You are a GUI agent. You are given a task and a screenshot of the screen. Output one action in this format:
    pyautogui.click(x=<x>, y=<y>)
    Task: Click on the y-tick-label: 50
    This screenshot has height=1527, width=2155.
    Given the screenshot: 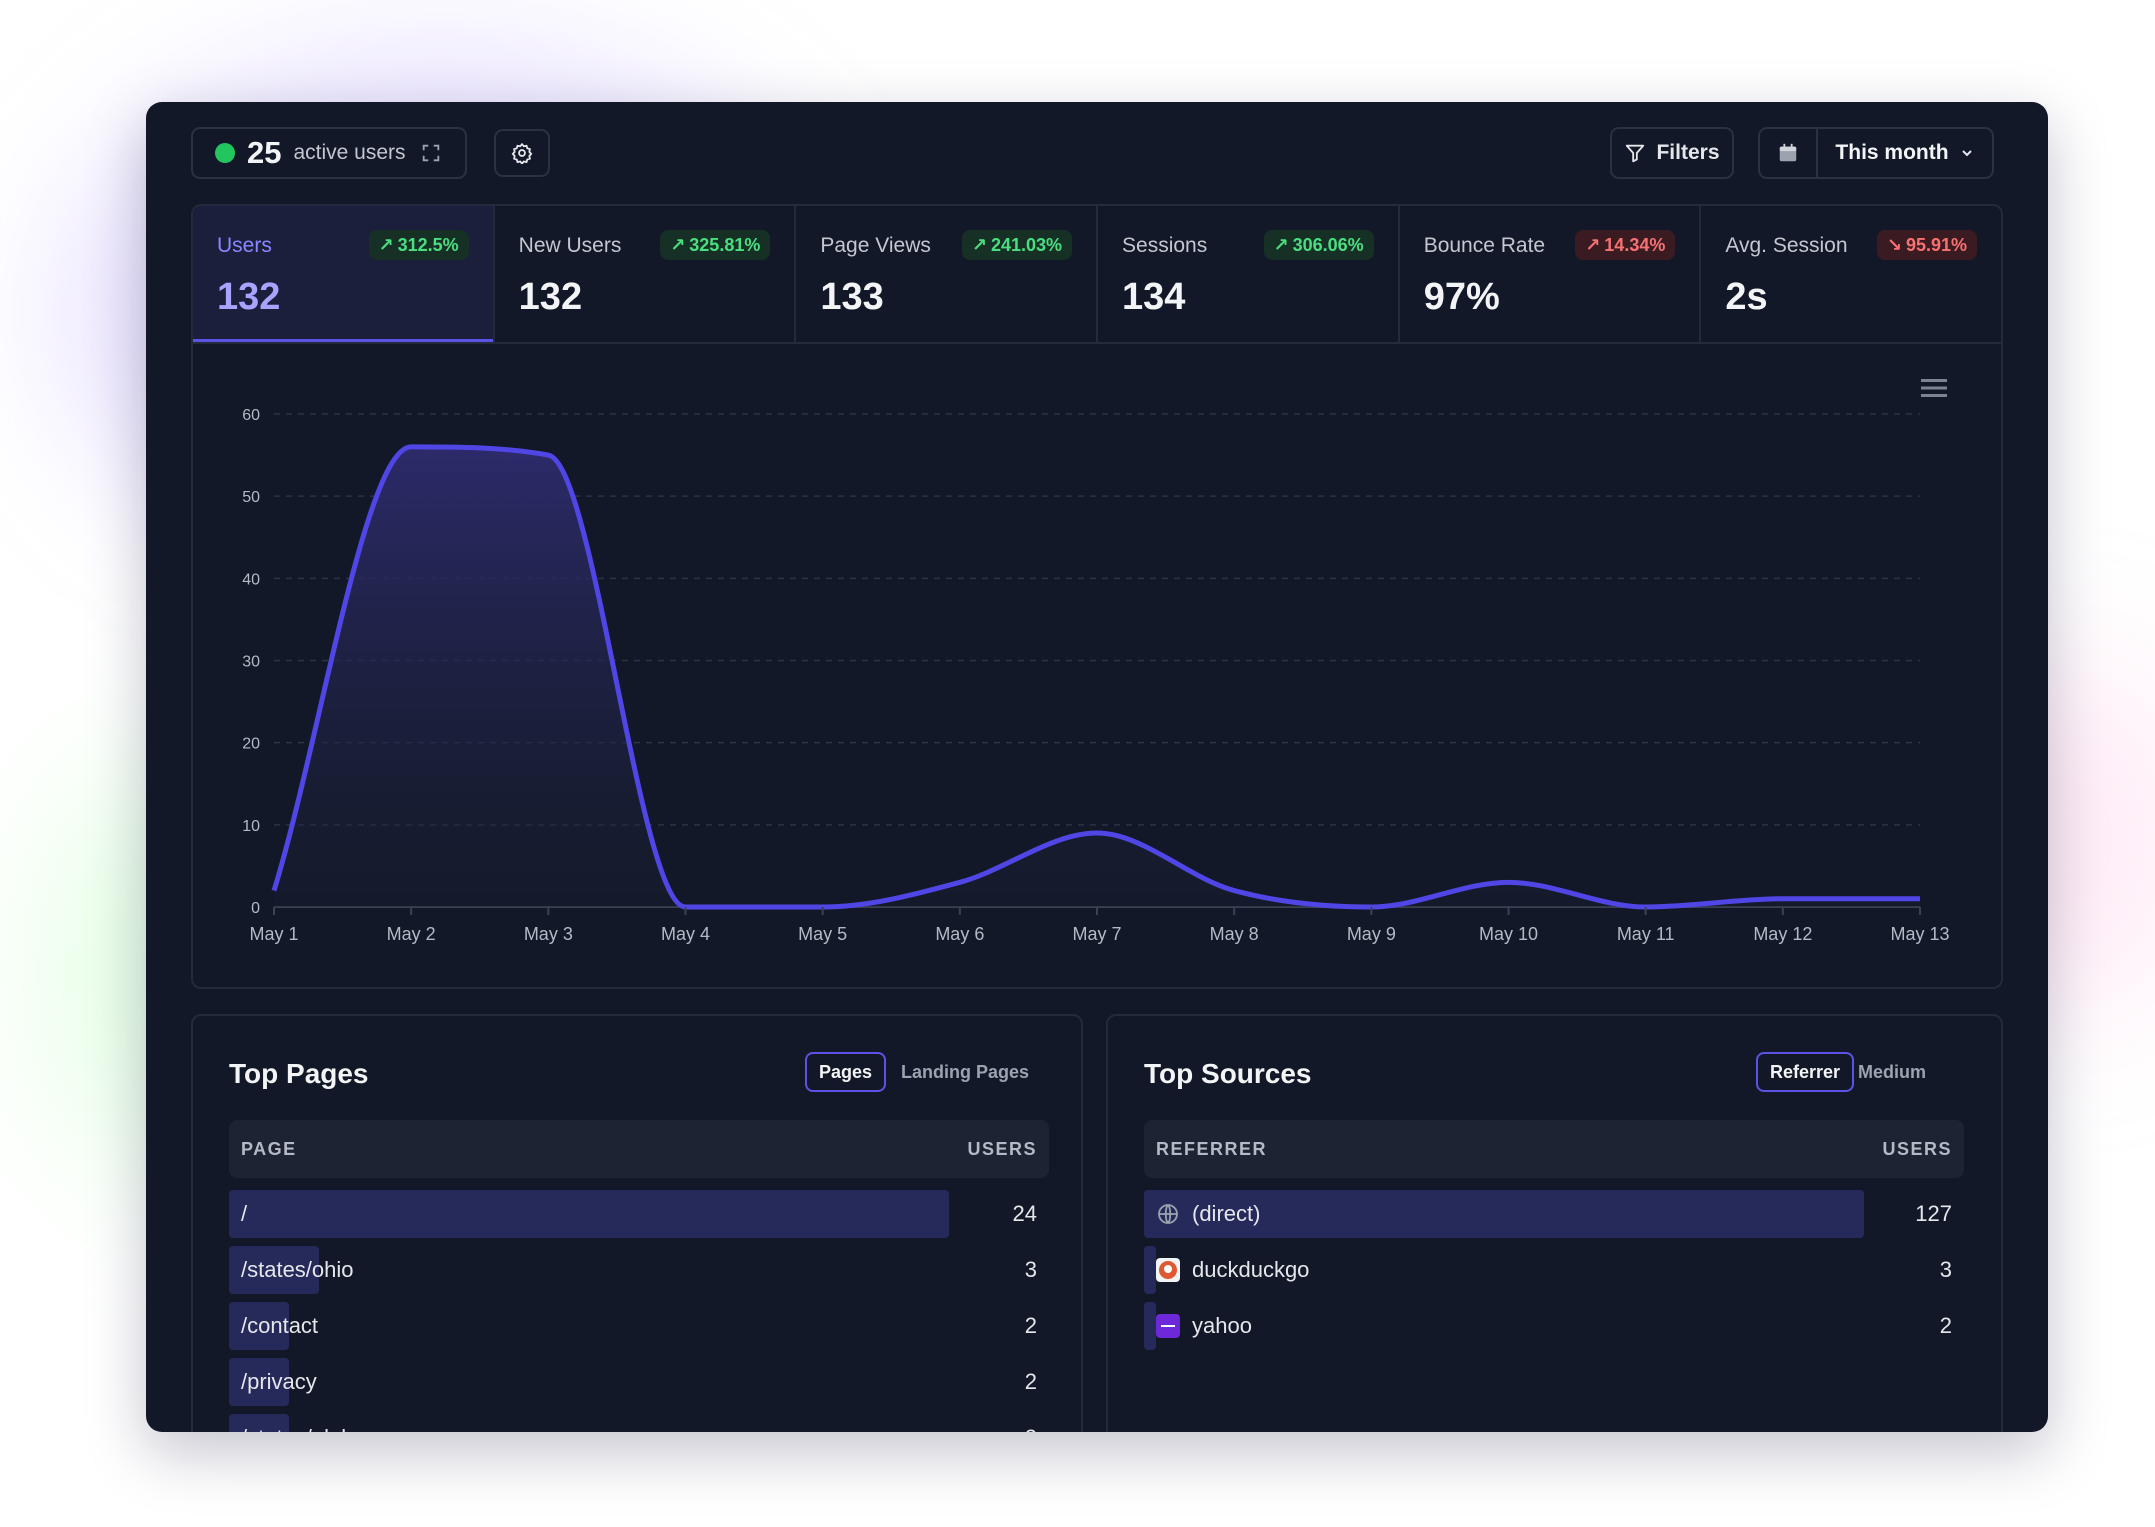 What is the action you would take?
    pyautogui.click(x=251, y=497)
    